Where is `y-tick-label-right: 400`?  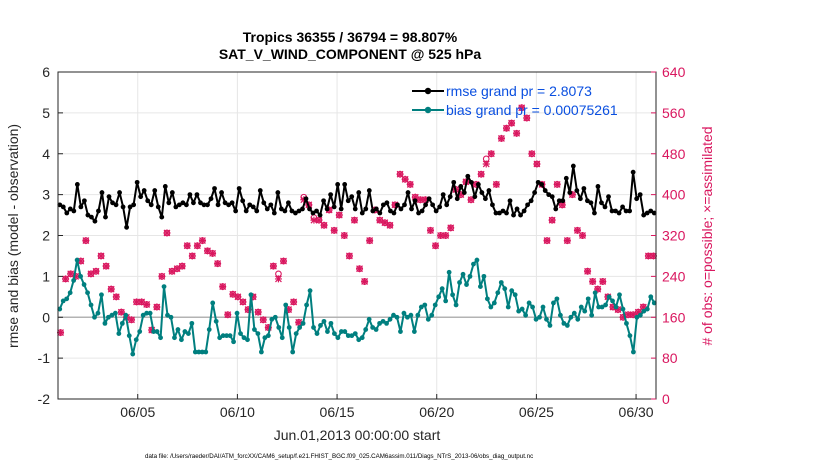
y-tick-label-right: 400 is located at coordinates (674, 195).